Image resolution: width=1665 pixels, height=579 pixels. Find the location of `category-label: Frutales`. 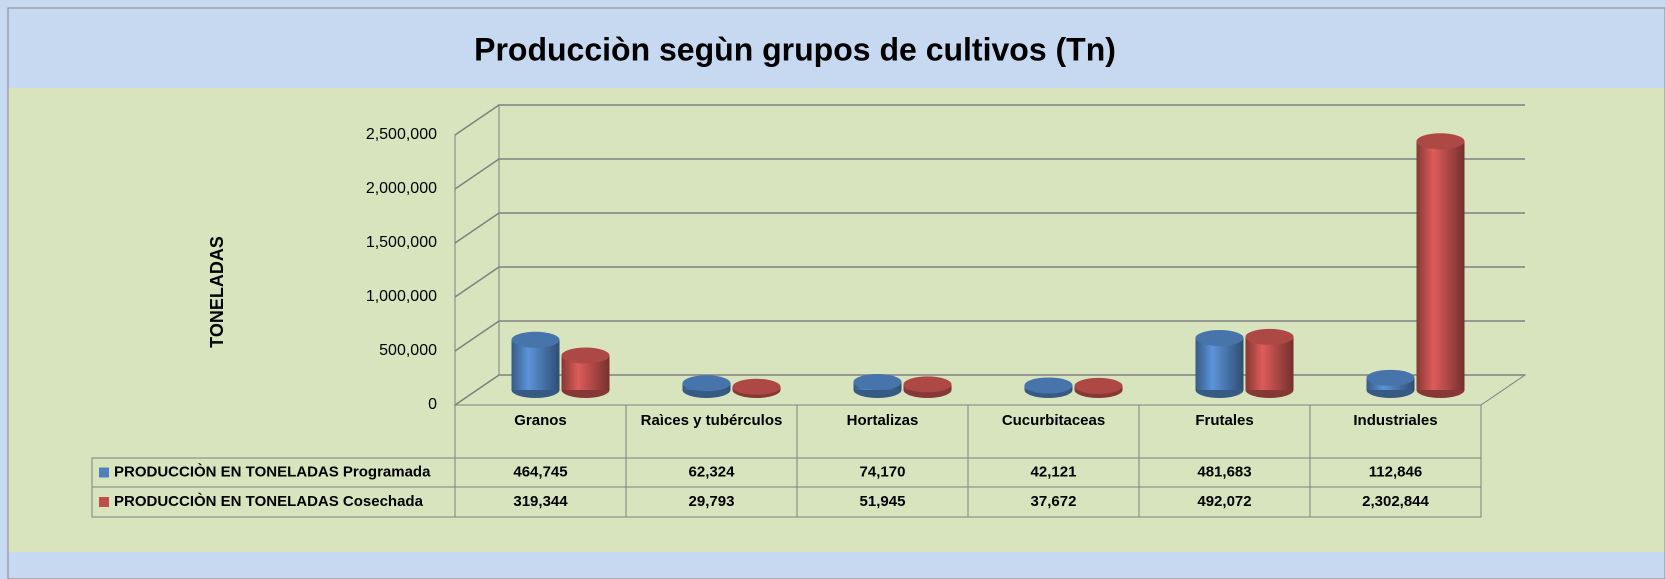

category-label: Frutales is located at coordinates (1224, 420).